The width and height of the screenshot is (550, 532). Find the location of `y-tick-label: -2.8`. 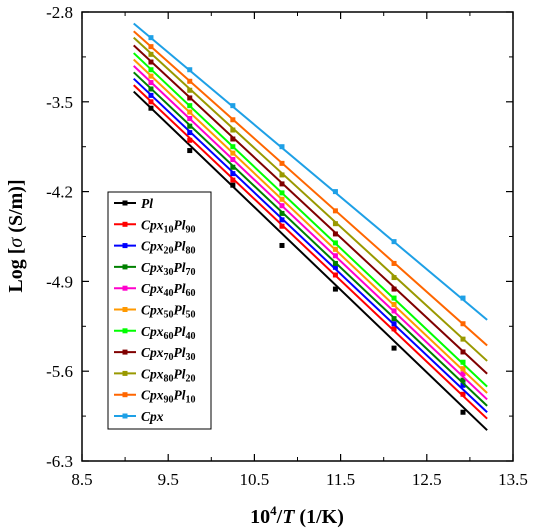

y-tick-label: -2.8 is located at coordinates (59, 12).